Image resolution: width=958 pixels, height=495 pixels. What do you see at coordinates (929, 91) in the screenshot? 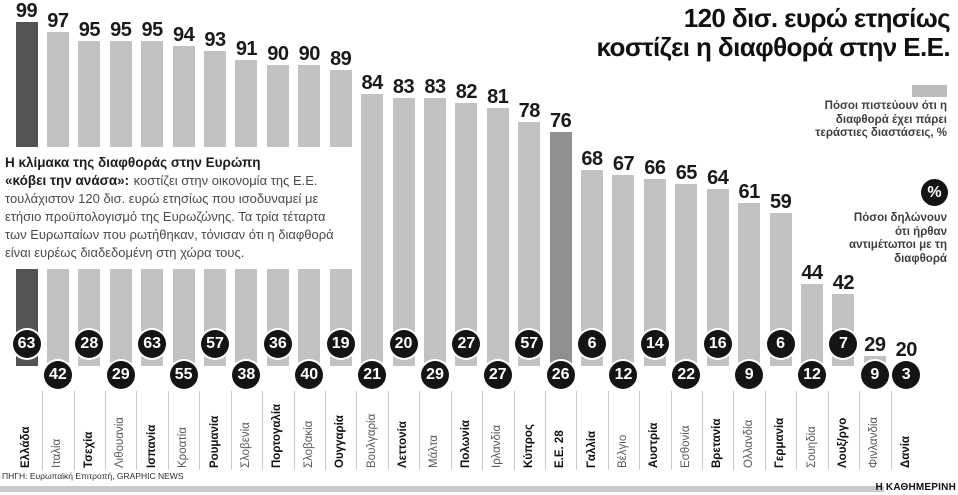
I see `legend-bar-swatch` at bounding box center [929, 91].